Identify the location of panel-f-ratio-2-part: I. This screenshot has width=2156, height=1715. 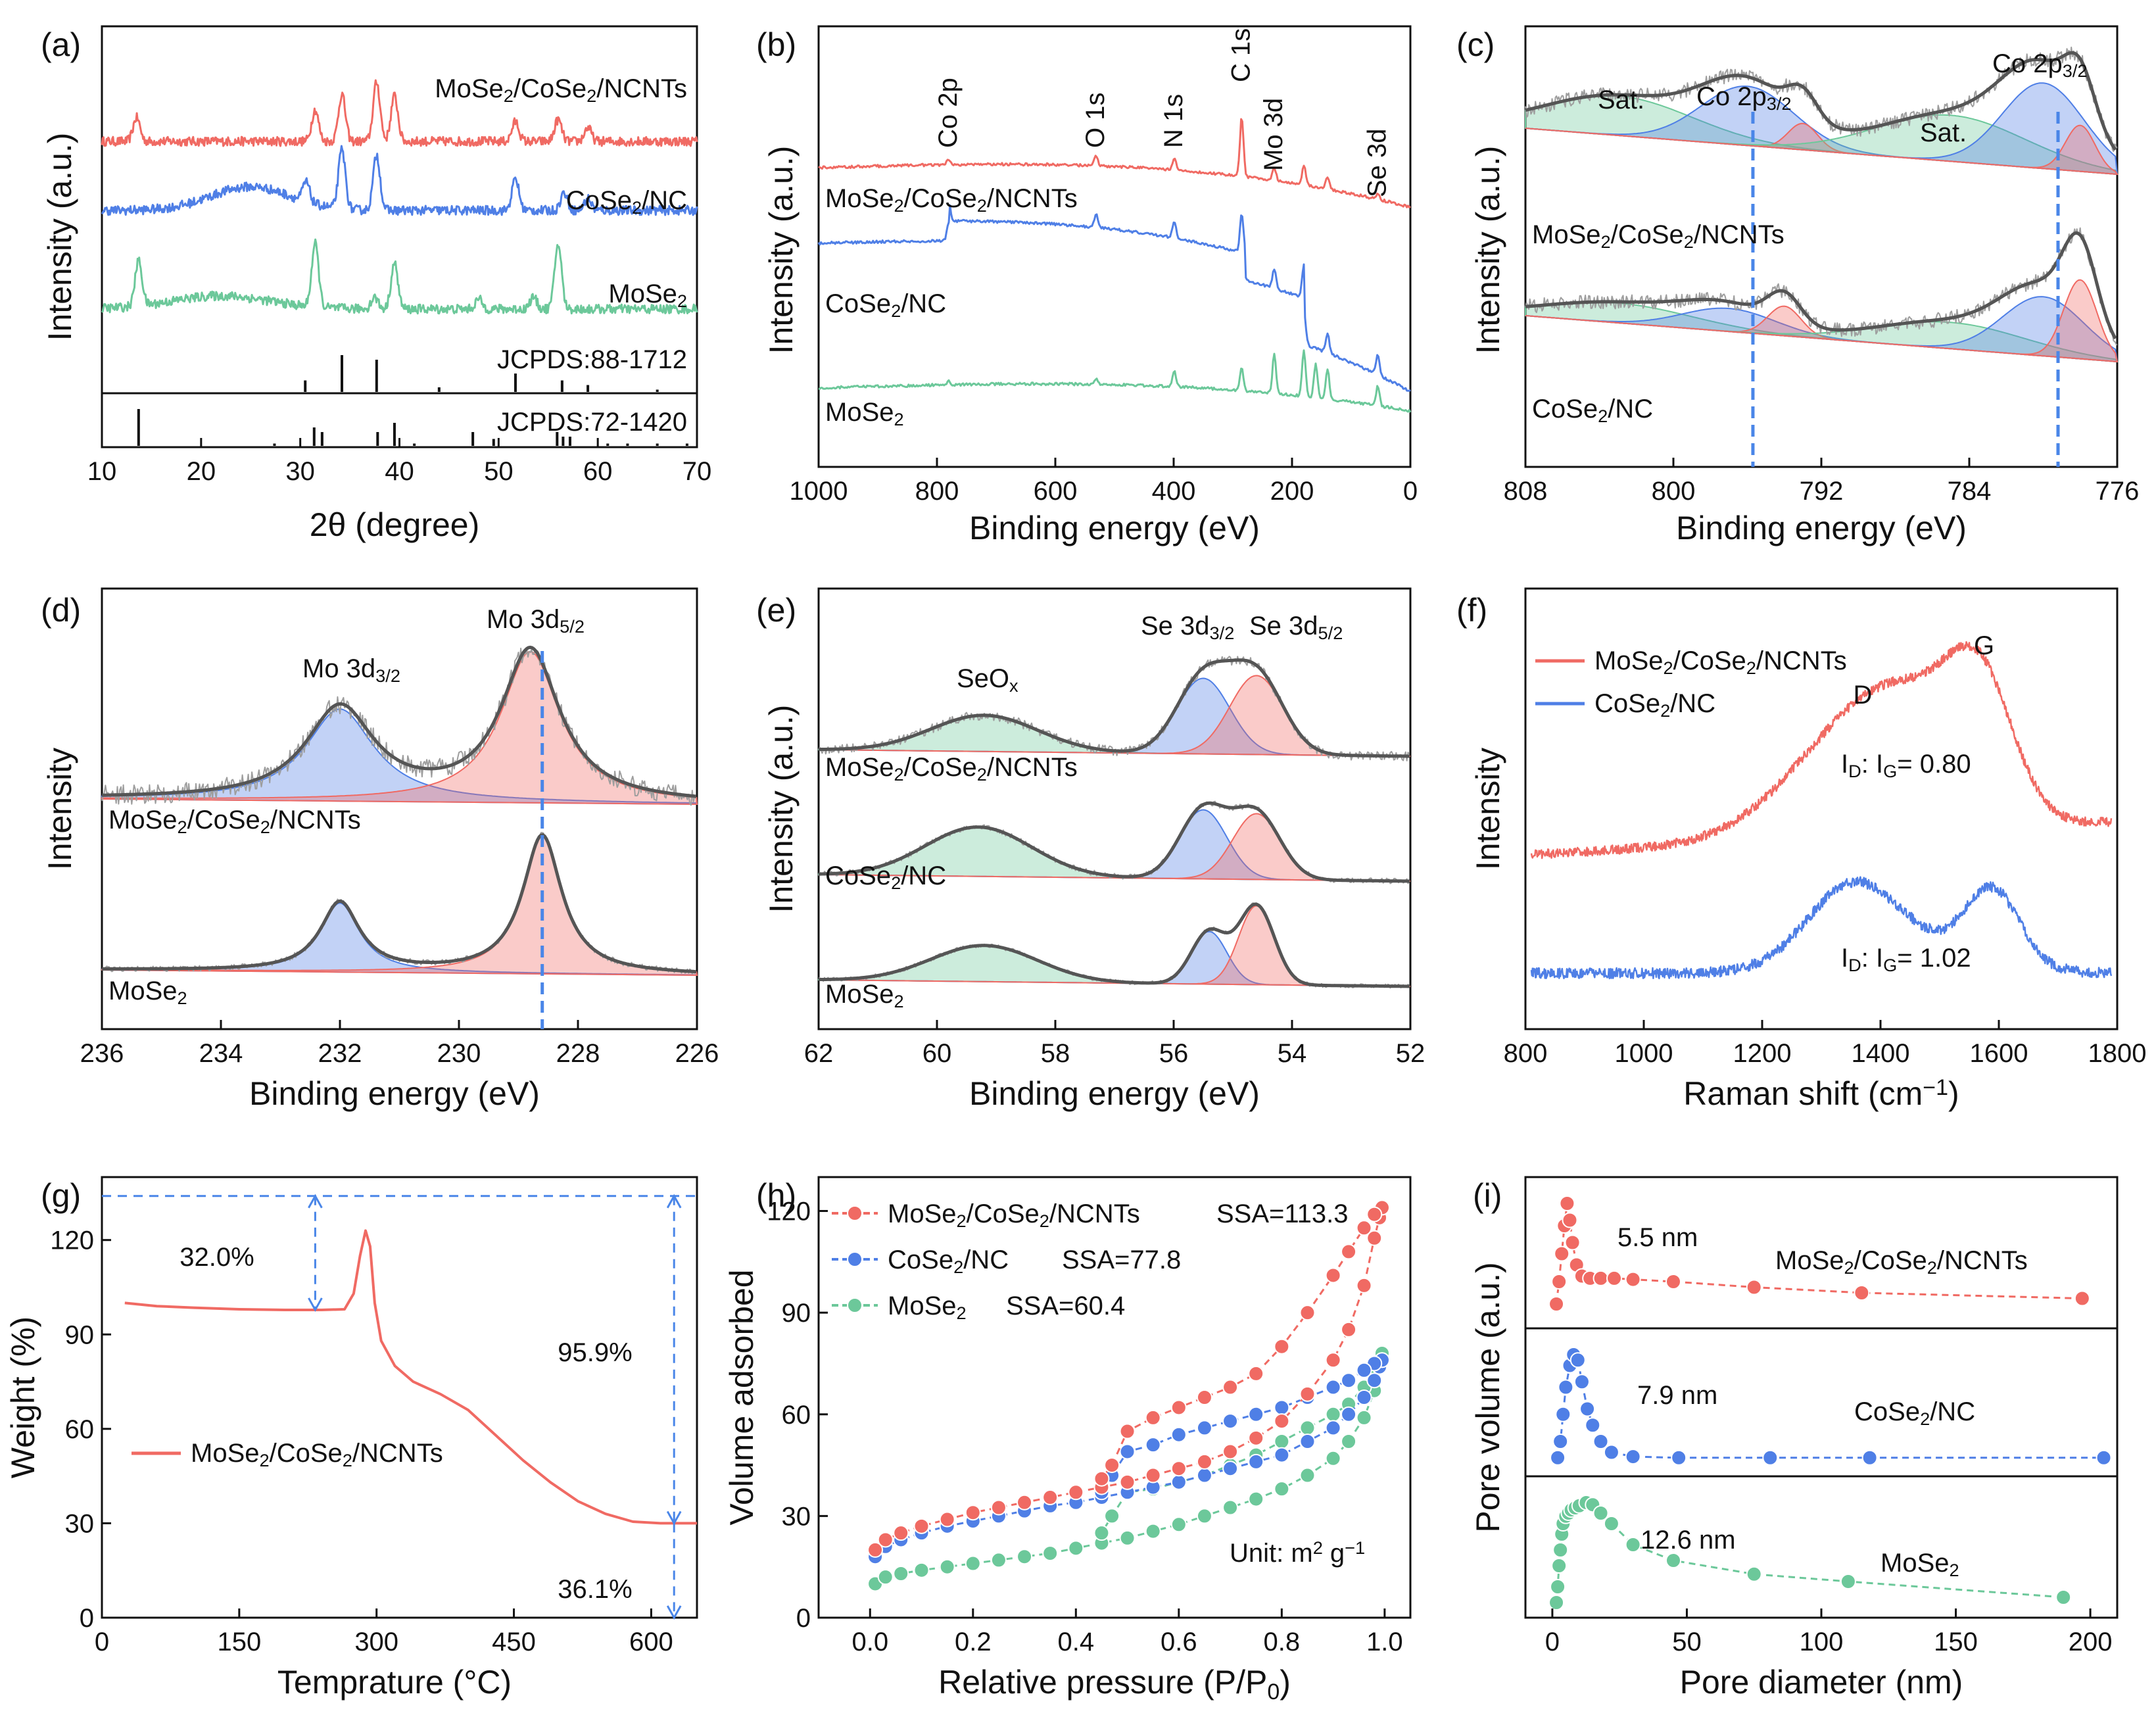
(1845, 958).